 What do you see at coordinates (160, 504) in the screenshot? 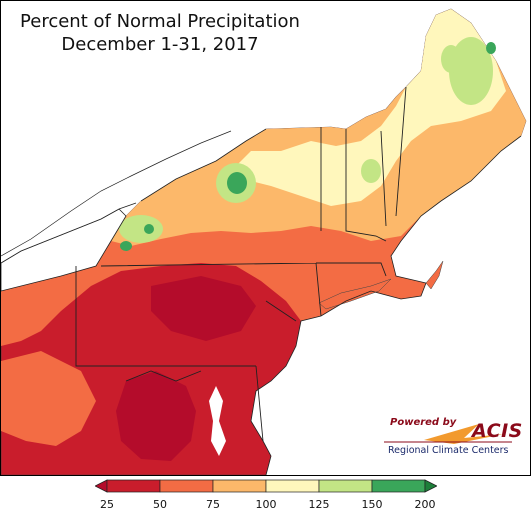
I see `legend-tick-label: 50` at bounding box center [160, 504].